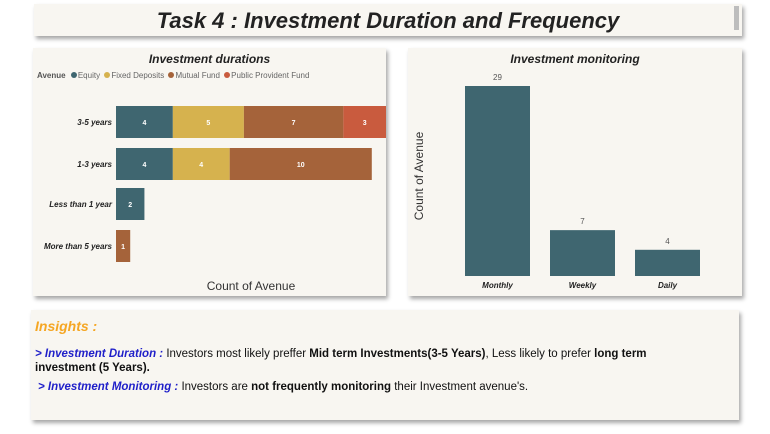 The image size is (770, 434). I want to click on bar-more-than-5-years-mutual-fund, so click(123, 246).